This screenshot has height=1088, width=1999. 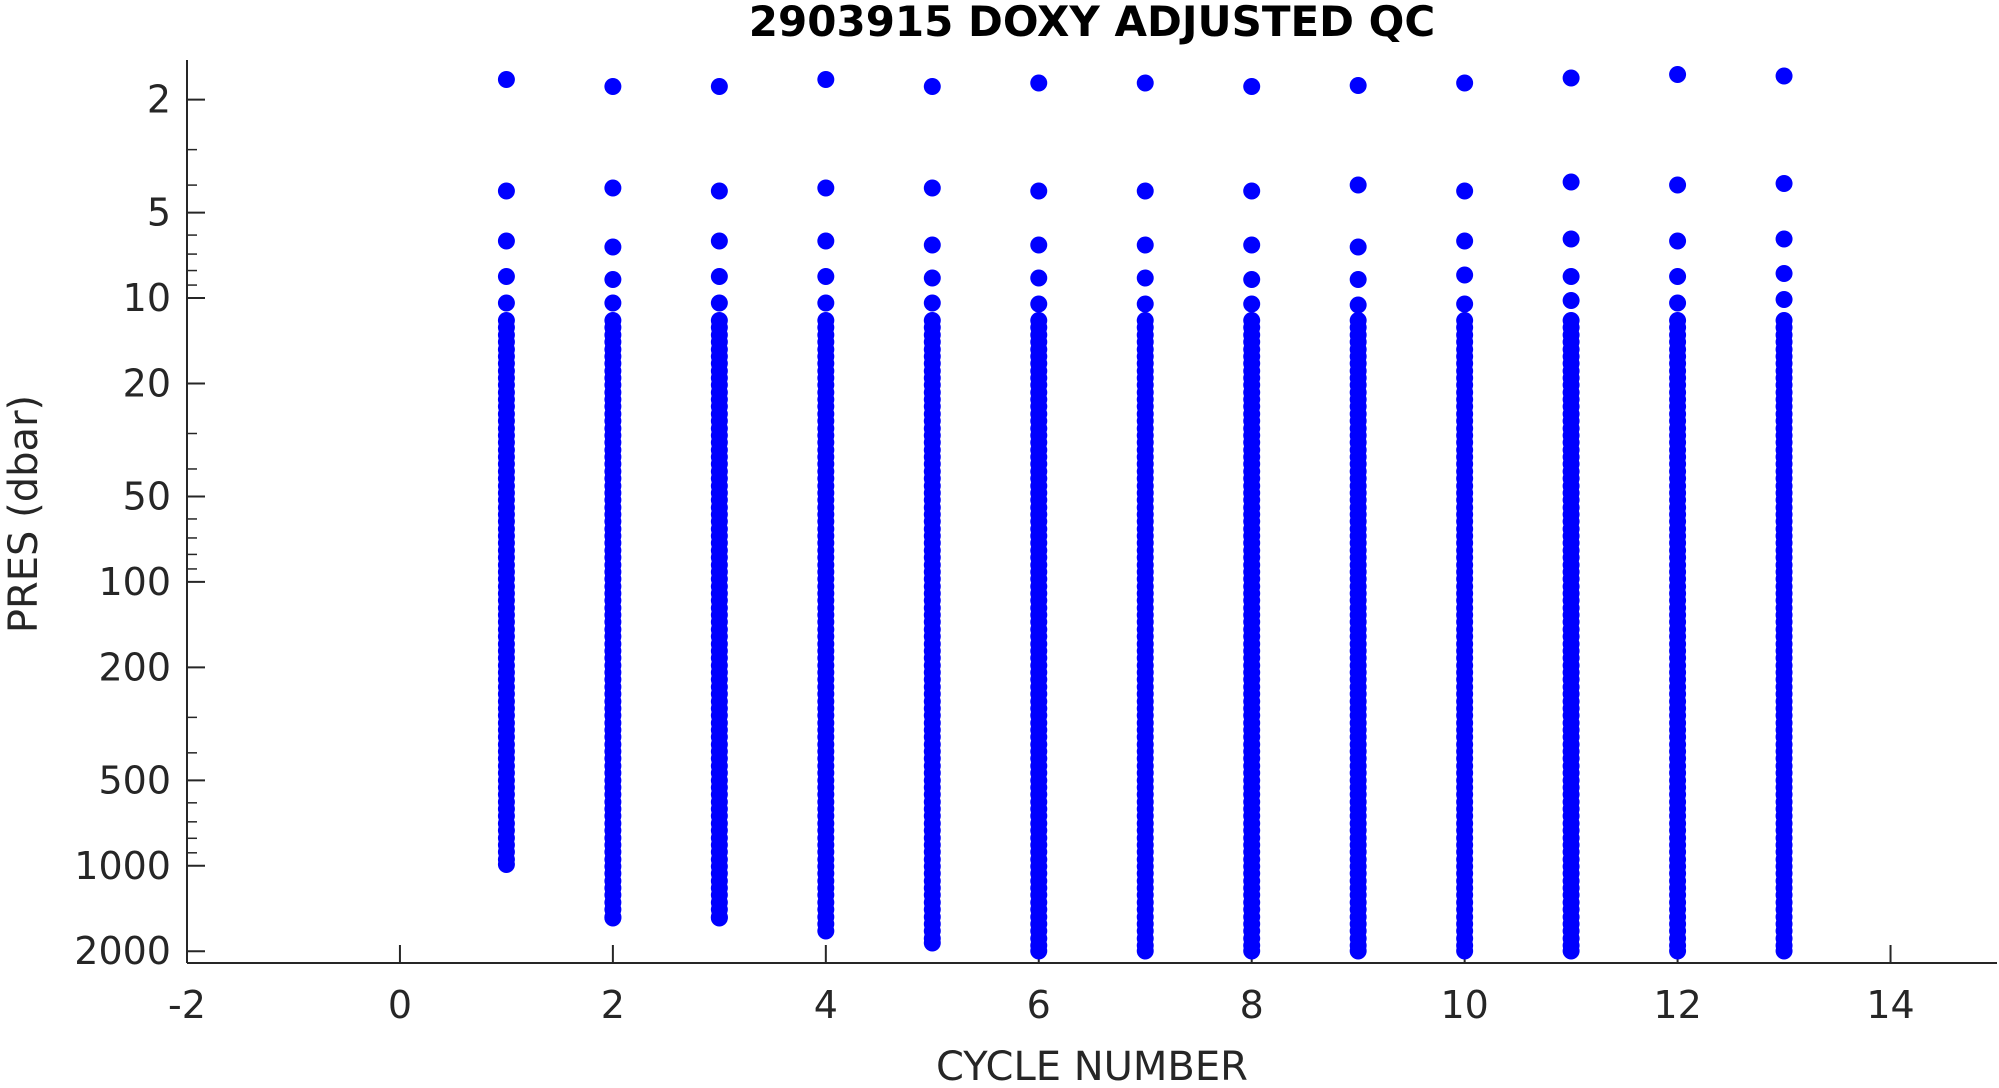 What do you see at coordinates (1092, 23) in the screenshot?
I see `chart-title: 2903915 DOXY ADJUSTED QC` at bounding box center [1092, 23].